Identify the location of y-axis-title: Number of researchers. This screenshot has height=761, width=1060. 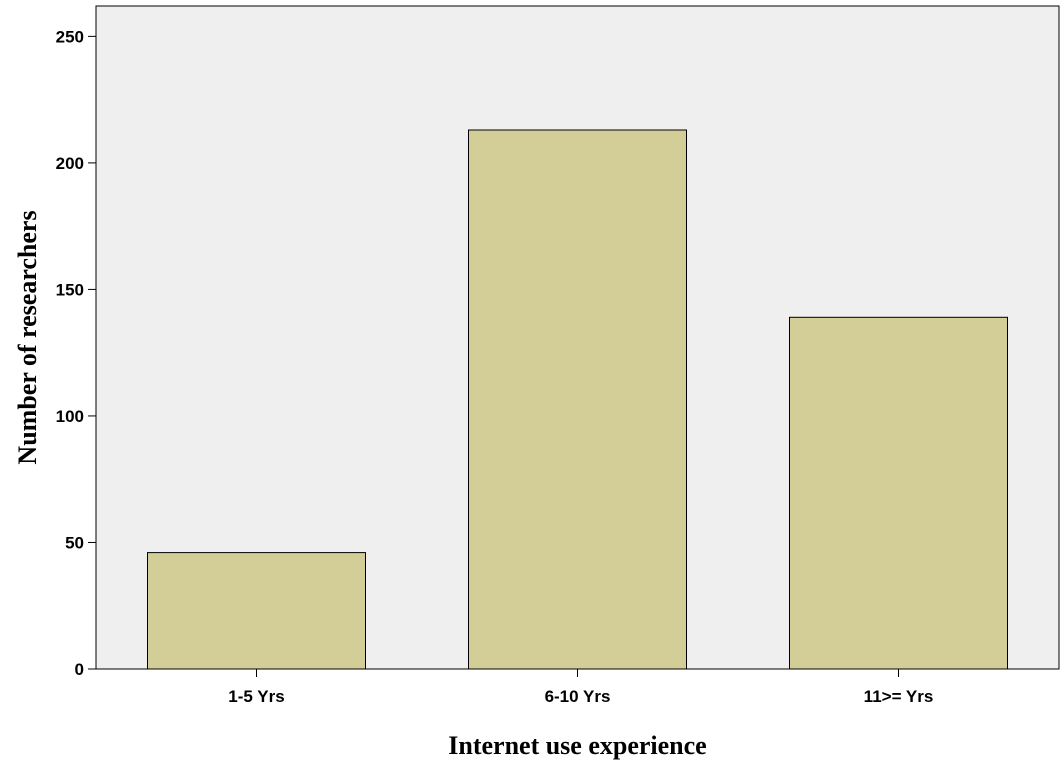
(27, 337).